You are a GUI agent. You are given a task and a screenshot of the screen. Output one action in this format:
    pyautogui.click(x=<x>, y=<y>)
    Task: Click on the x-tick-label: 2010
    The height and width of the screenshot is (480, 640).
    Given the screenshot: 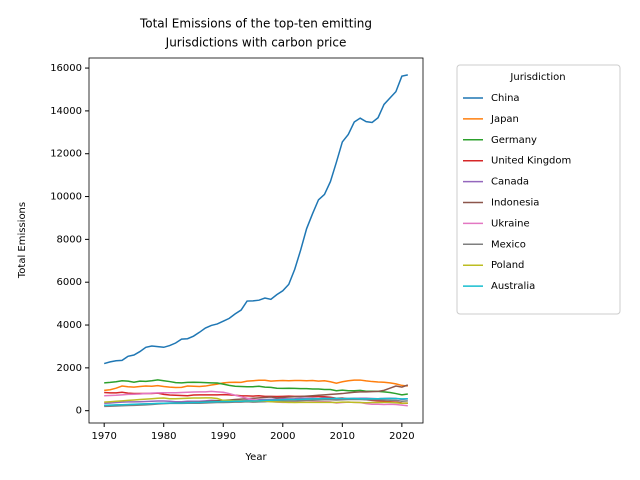 What is the action you would take?
    pyautogui.click(x=342, y=436)
    